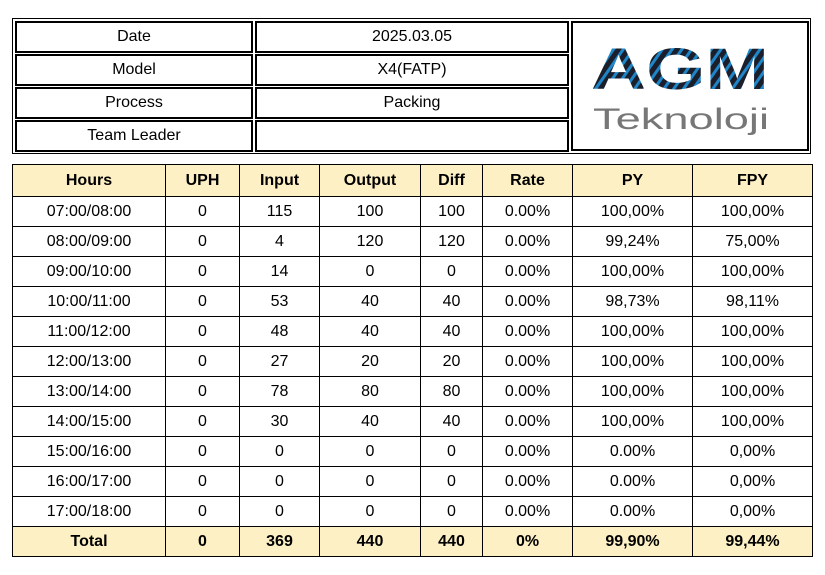 The width and height of the screenshot is (825, 575). Describe the element at coordinates (89, 211) in the screenshot. I see `table-cell: 07:00/08:00` at that location.